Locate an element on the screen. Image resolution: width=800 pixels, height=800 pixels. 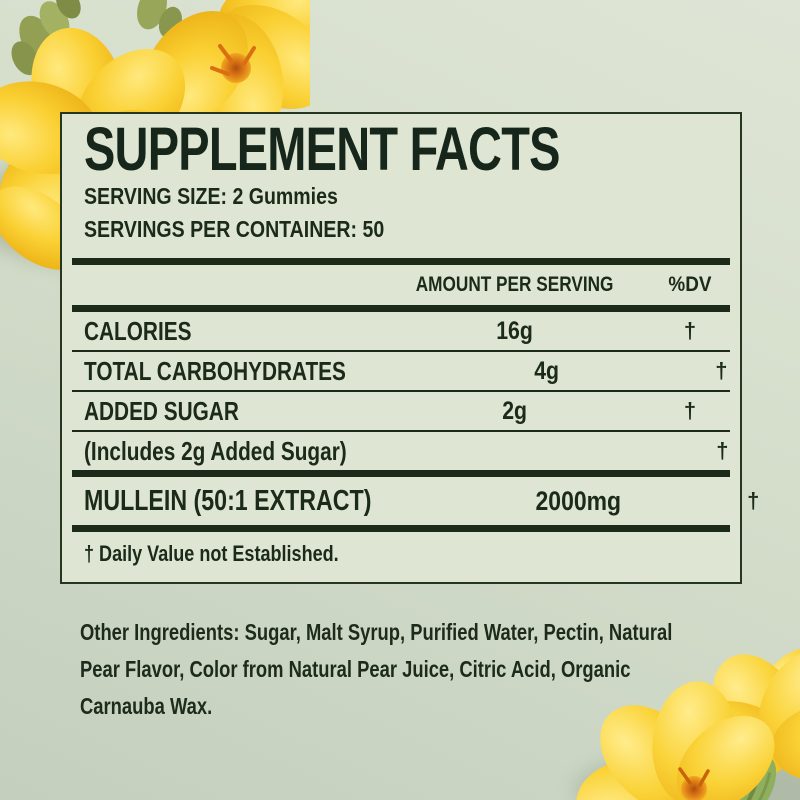
amount-per-serving-header: AMOUNT PER SERVING is located at coordinates (515, 284).